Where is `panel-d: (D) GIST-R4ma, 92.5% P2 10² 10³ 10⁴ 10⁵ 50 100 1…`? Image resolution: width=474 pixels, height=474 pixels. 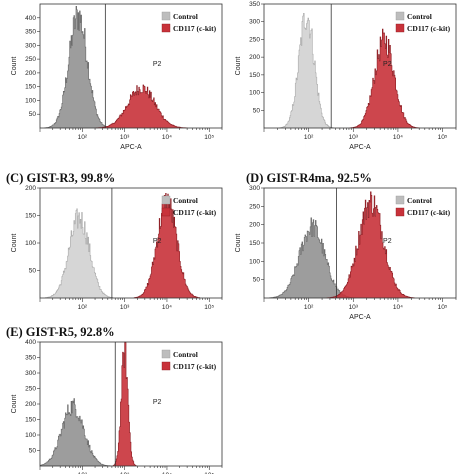 panel-d: (D) GIST-R4ma, 92.5% P2 10² 10³ 10⁴ 10⁵ 50 100 1… is located at coordinates (346, 246).